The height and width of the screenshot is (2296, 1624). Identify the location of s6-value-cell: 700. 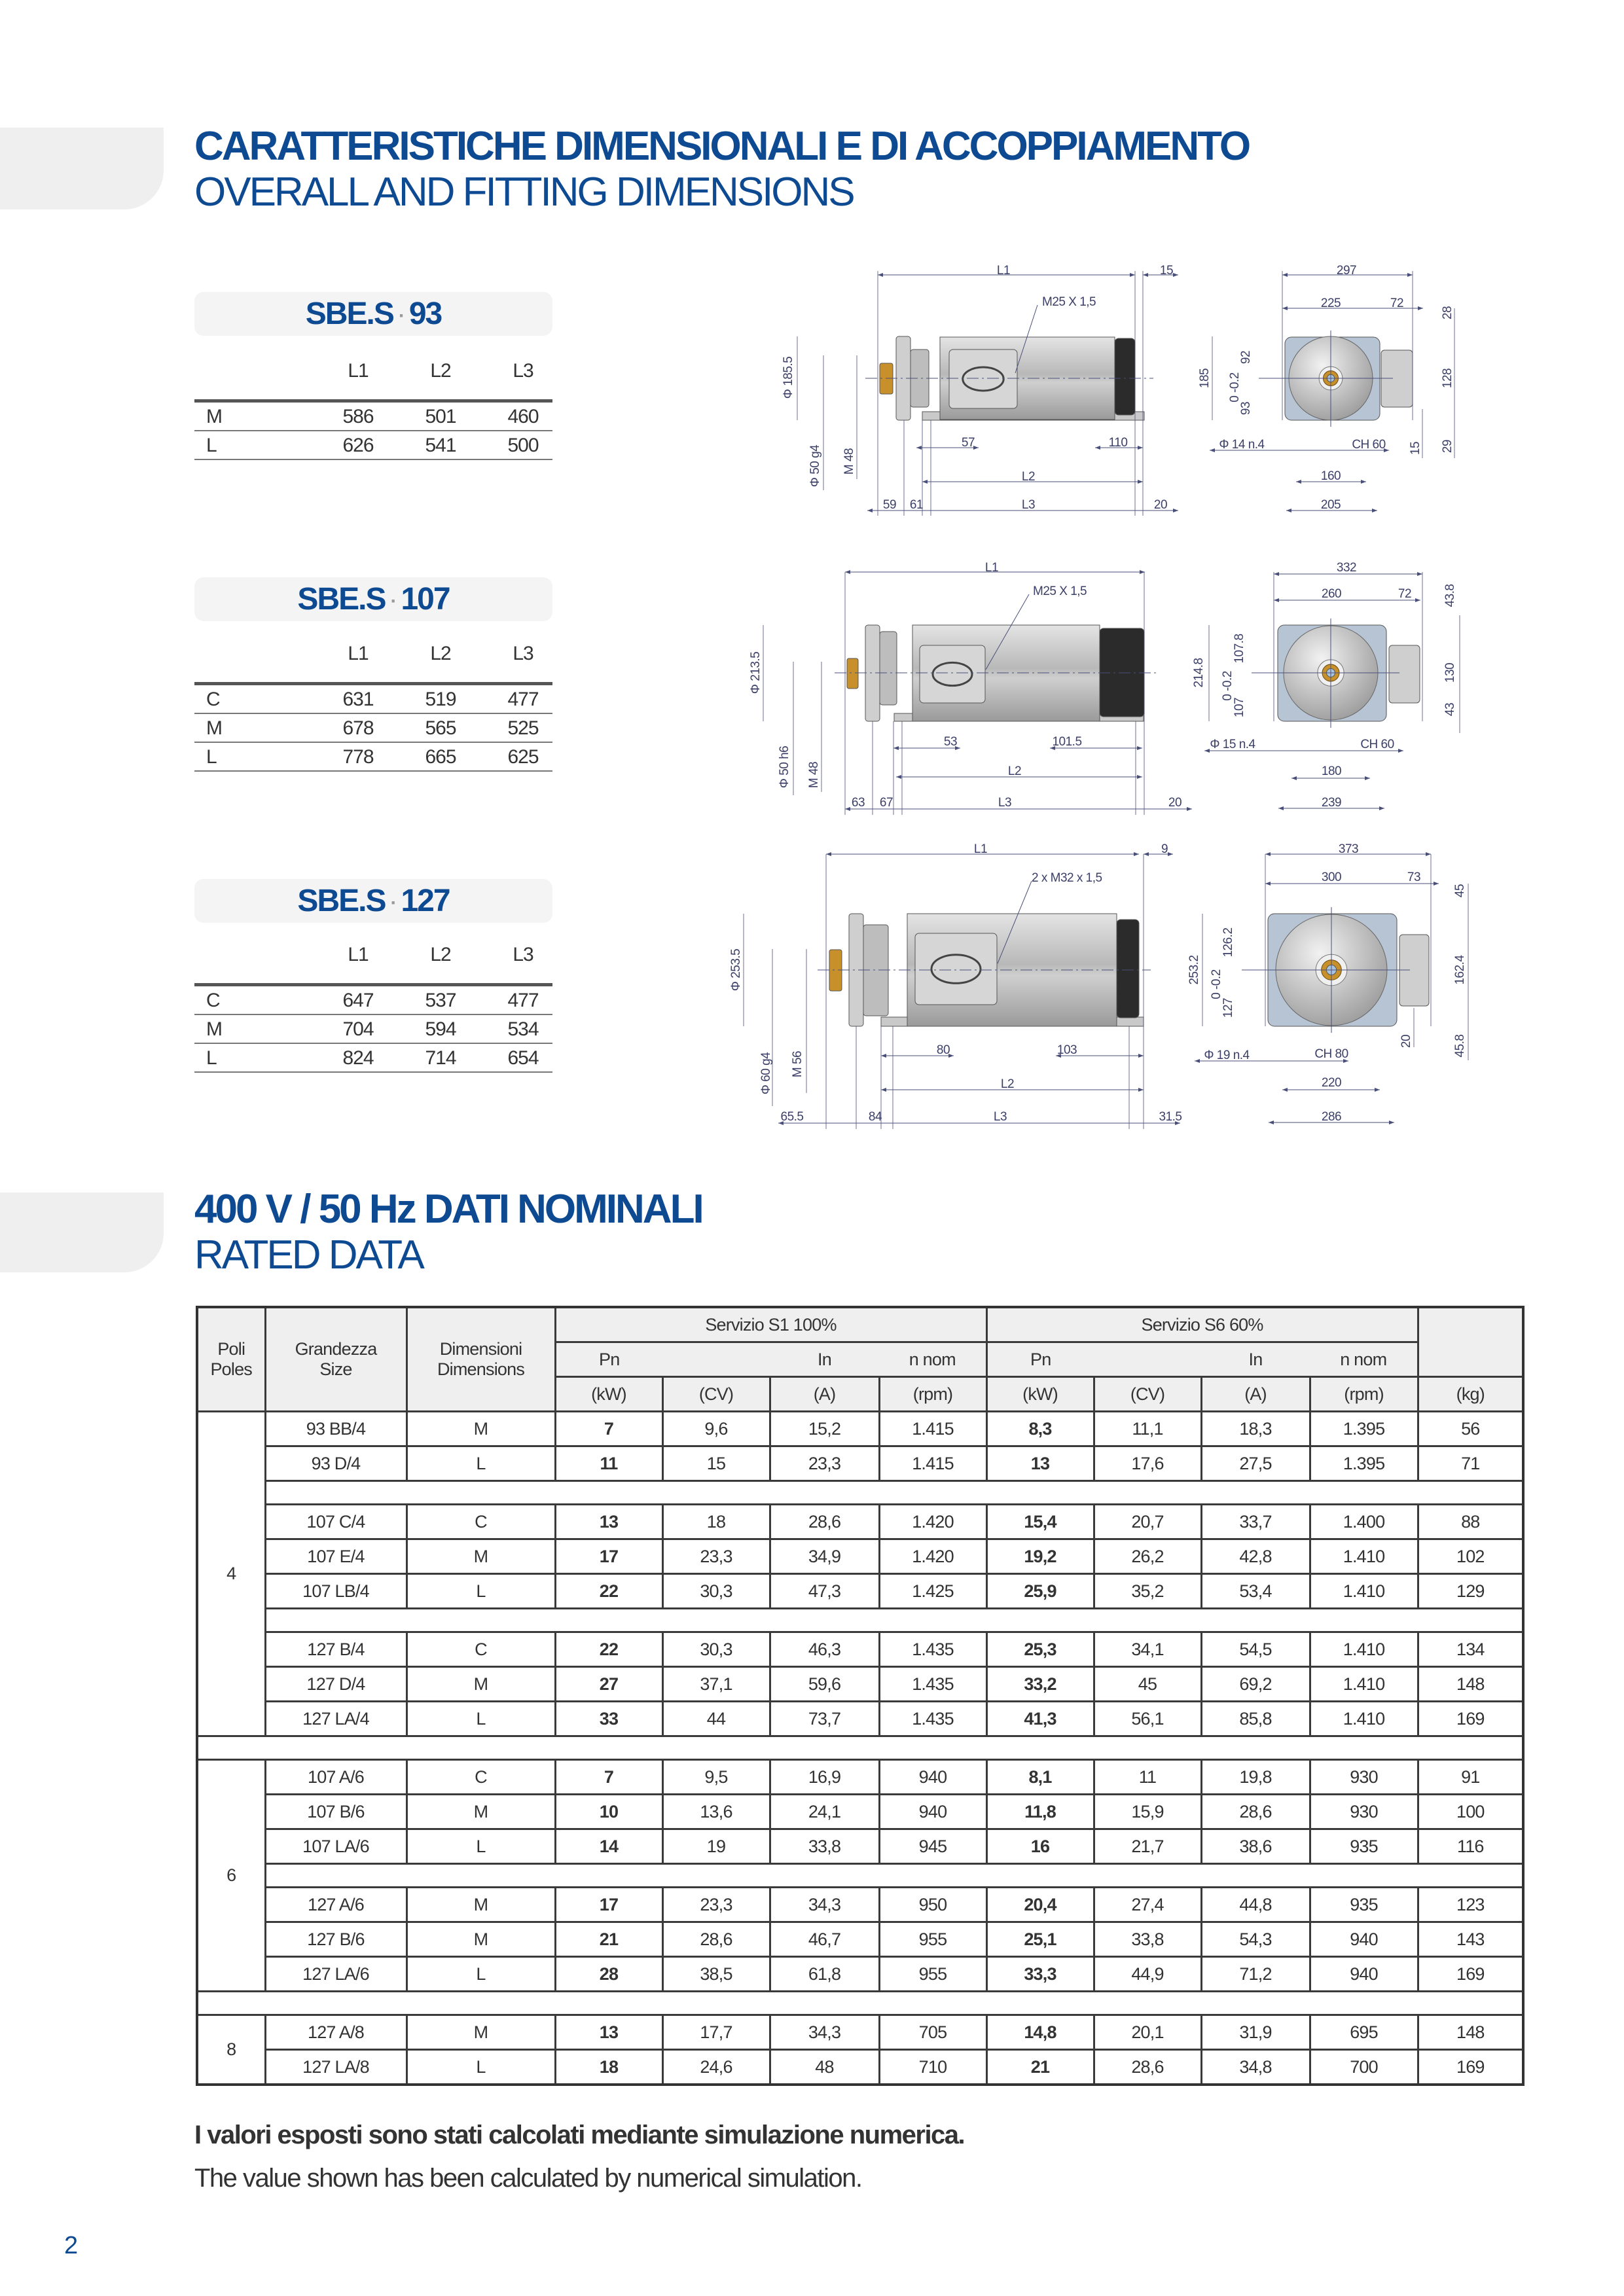
(1363, 2067).